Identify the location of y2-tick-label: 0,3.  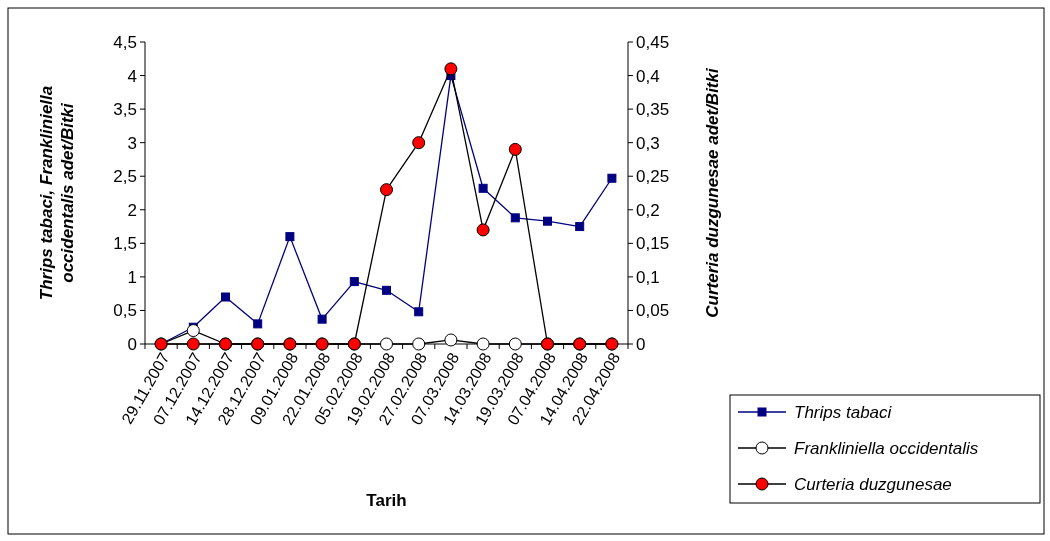
(648, 143).